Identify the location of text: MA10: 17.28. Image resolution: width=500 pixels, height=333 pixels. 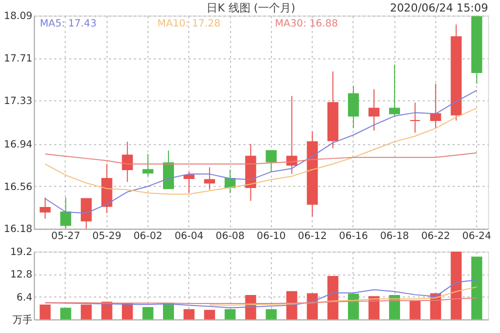
(188, 24).